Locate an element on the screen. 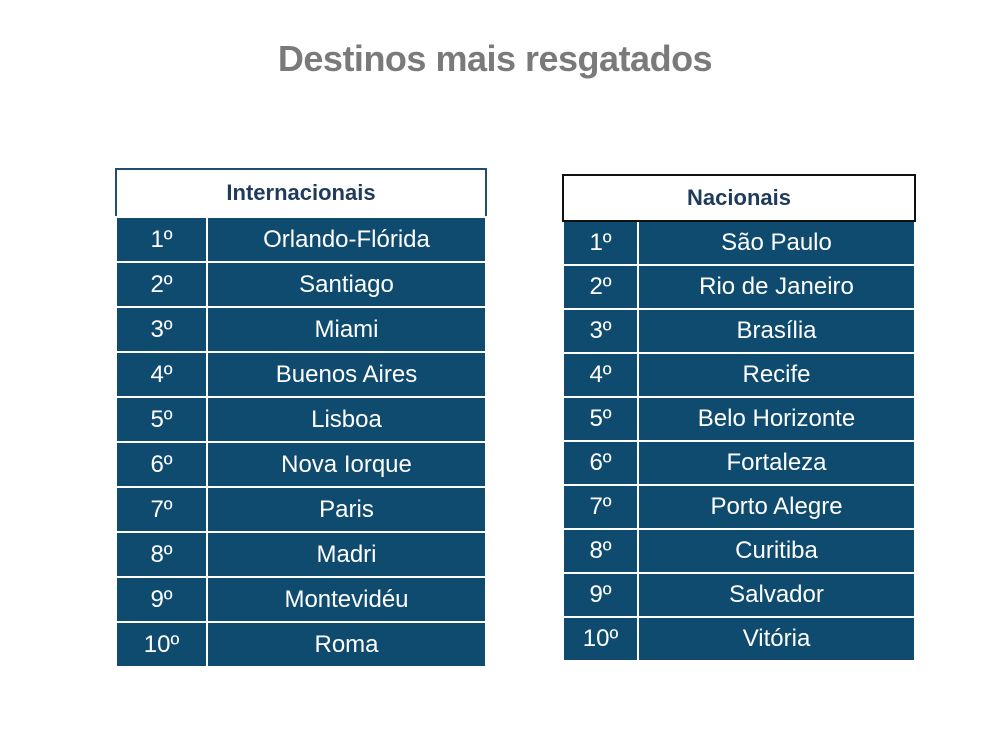 This screenshot has height=730, width=1000. city-cell: Rio de Janeiro is located at coordinates (776, 287).